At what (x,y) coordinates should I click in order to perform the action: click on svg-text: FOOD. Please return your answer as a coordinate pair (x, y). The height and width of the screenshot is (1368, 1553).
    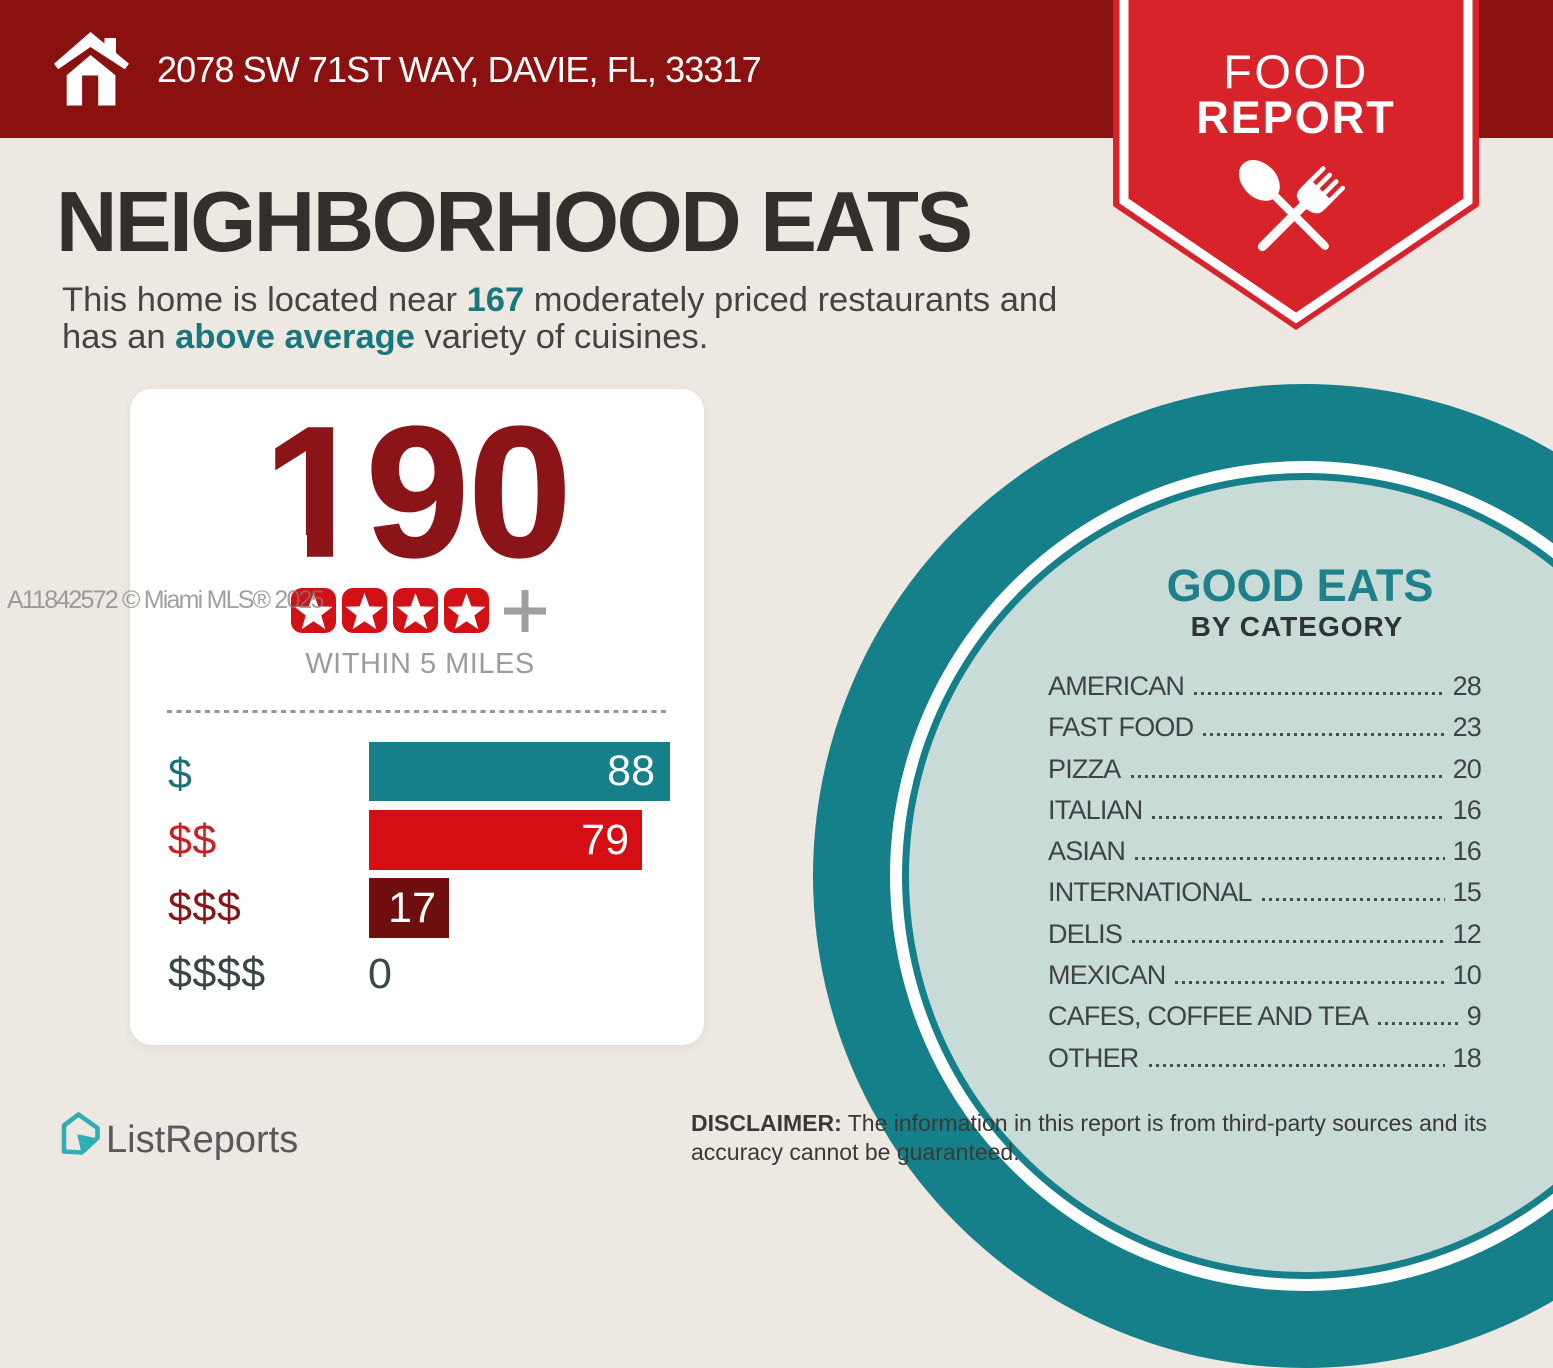
    Looking at the image, I should click on (1296, 71).